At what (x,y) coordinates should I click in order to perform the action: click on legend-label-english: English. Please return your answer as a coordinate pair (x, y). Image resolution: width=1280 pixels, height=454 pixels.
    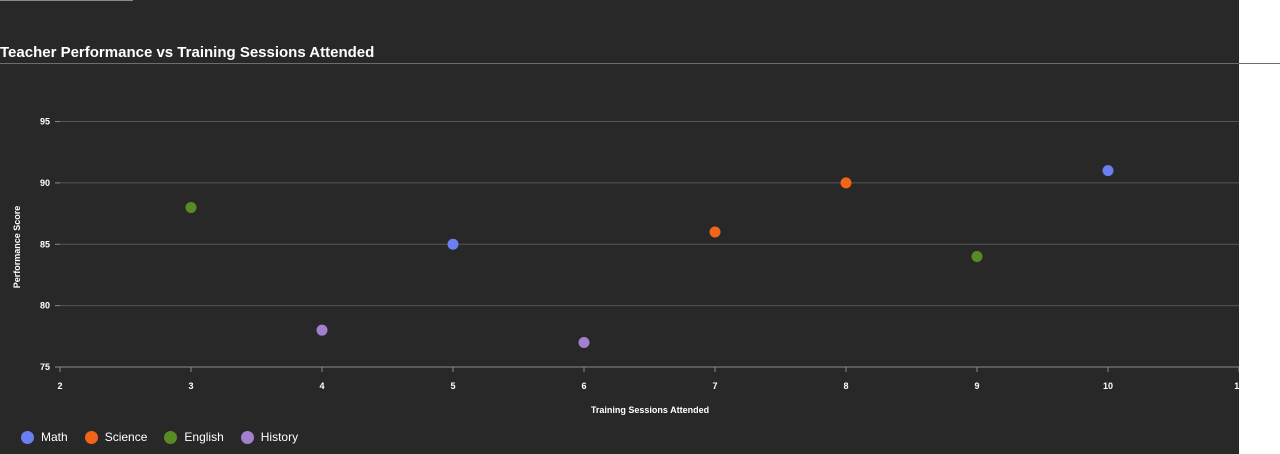
    Looking at the image, I should click on (204, 437).